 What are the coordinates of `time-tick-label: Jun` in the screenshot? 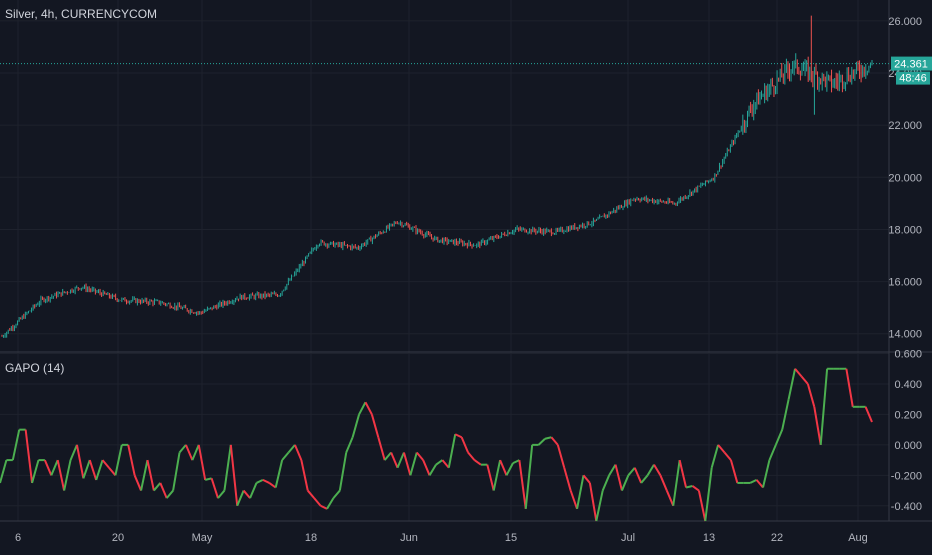 It's located at (409, 538).